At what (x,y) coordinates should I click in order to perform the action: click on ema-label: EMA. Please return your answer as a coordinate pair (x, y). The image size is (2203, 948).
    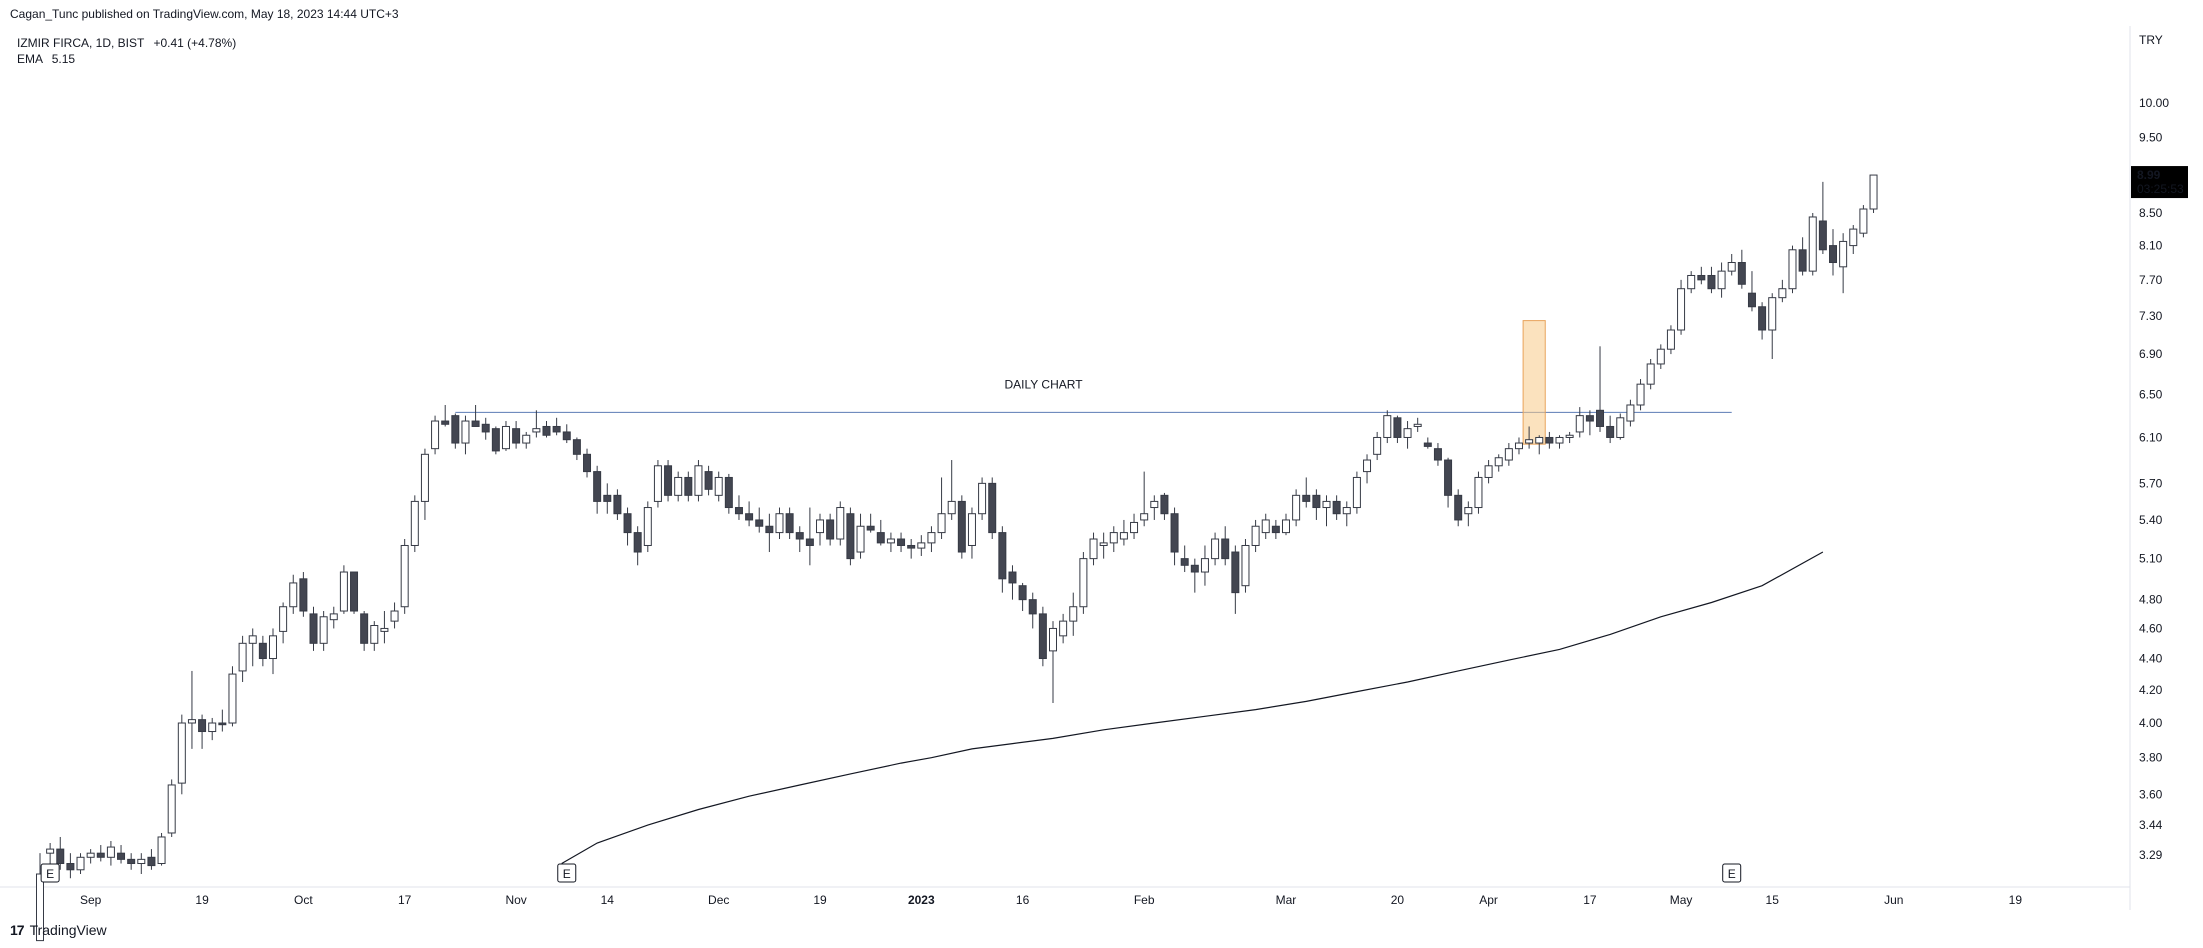
    Looking at the image, I should click on (30, 59).